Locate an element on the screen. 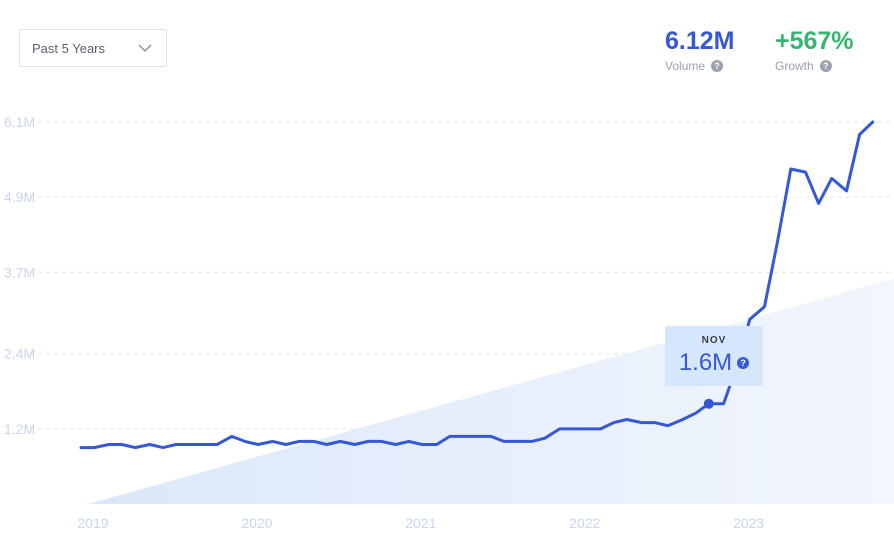 This screenshot has width=894, height=552. growth-stat: +567% Growth ? is located at coordinates (814, 49).